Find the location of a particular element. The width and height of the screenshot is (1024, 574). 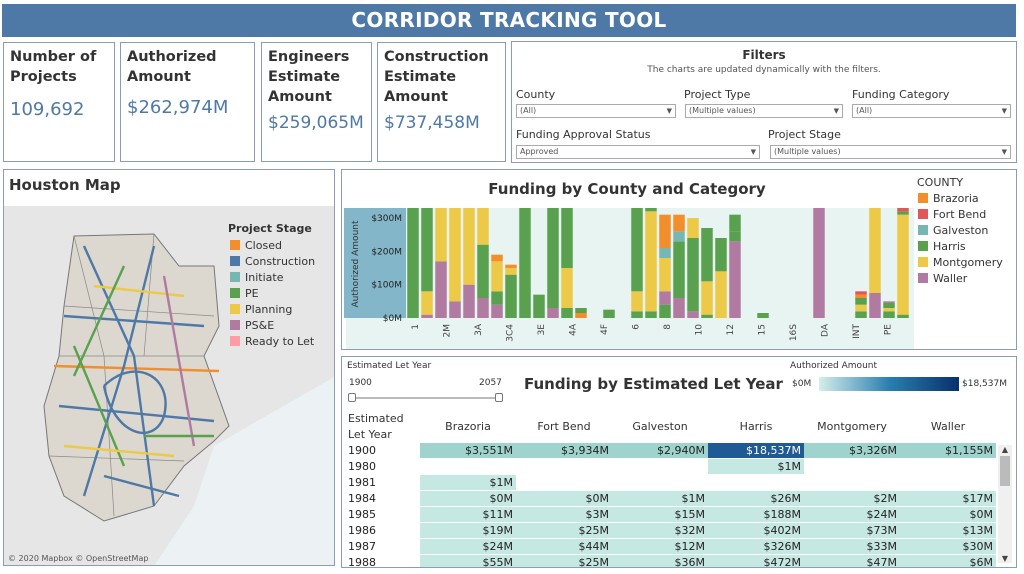

table-cell: $12M is located at coordinates (660, 546).